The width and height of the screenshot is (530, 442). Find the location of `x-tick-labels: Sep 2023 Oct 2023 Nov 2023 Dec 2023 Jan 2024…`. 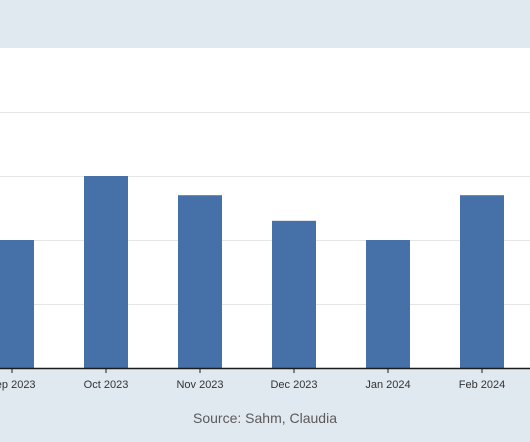

x-tick-labels: Sep 2023 Oct 2023 Nov 2023 Dec 2023 Jan 2024… is located at coordinates (252, 385).